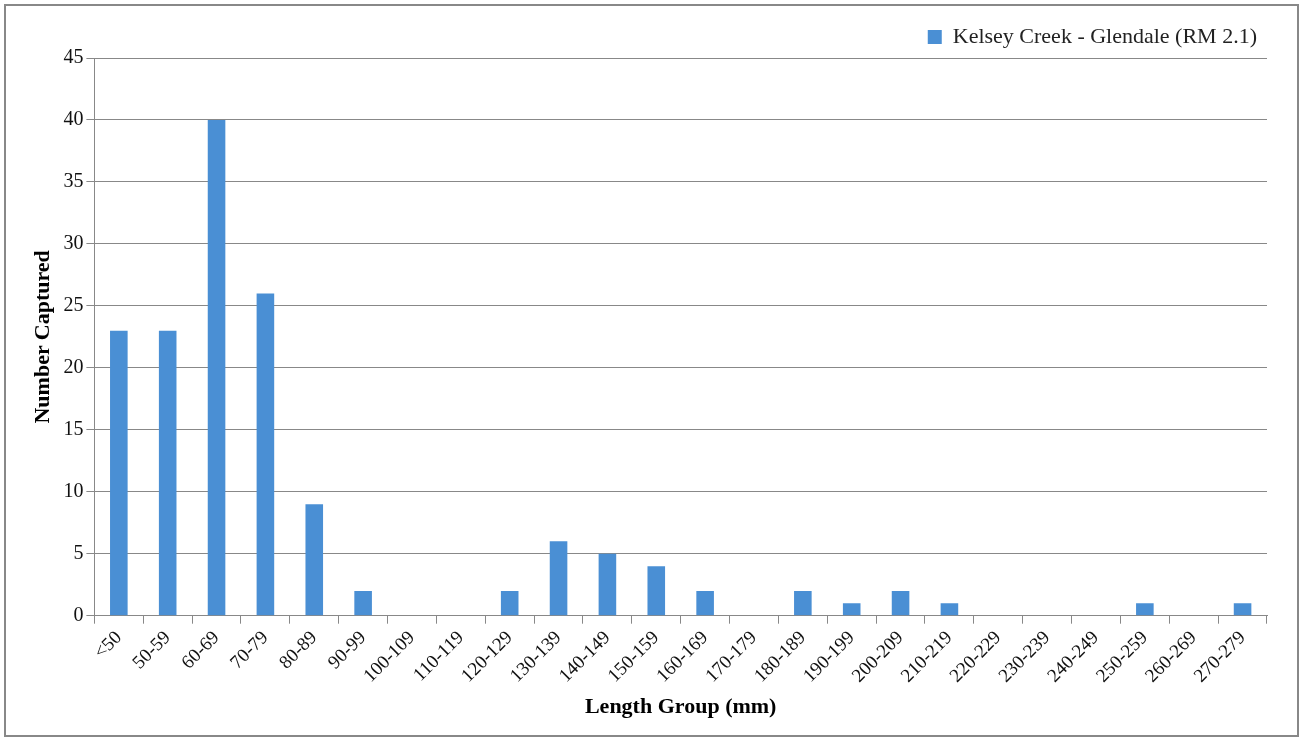 Image resolution: width=1305 pixels, height=743 pixels. I want to click on y-axis-title: Number Captured, so click(41, 337).